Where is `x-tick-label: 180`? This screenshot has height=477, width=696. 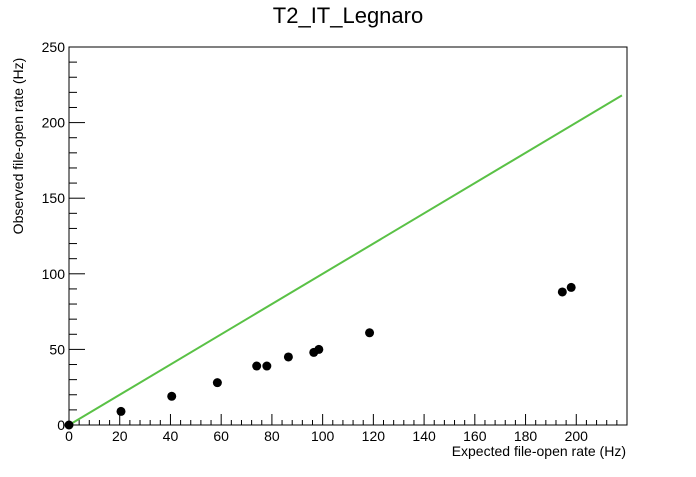 x-tick-label: 180 is located at coordinates (526, 436).